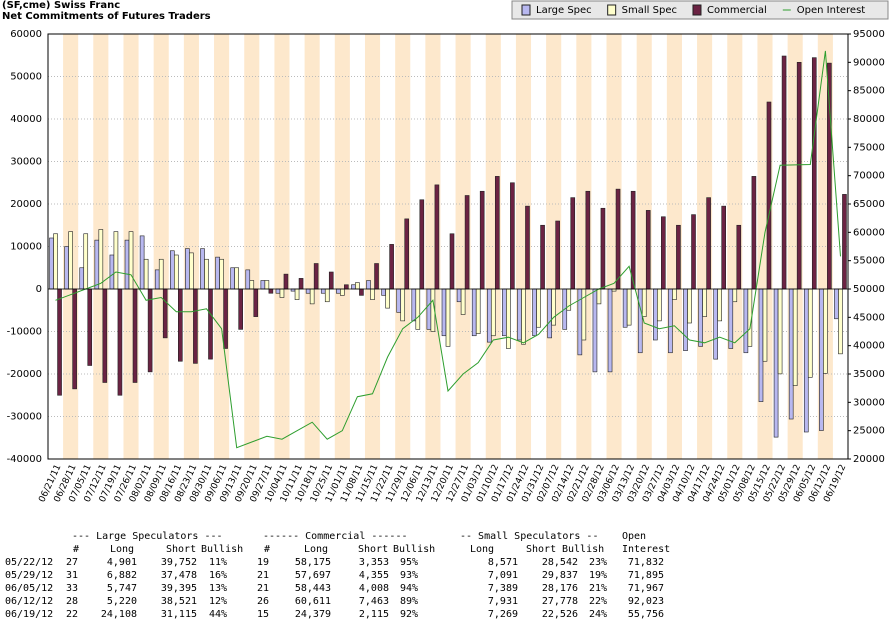 Image resolution: width=896 pixels, height=619 pixels. What do you see at coordinates (218, 588) in the screenshot?
I see `table-cell: 13%` at bounding box center [218, 588].